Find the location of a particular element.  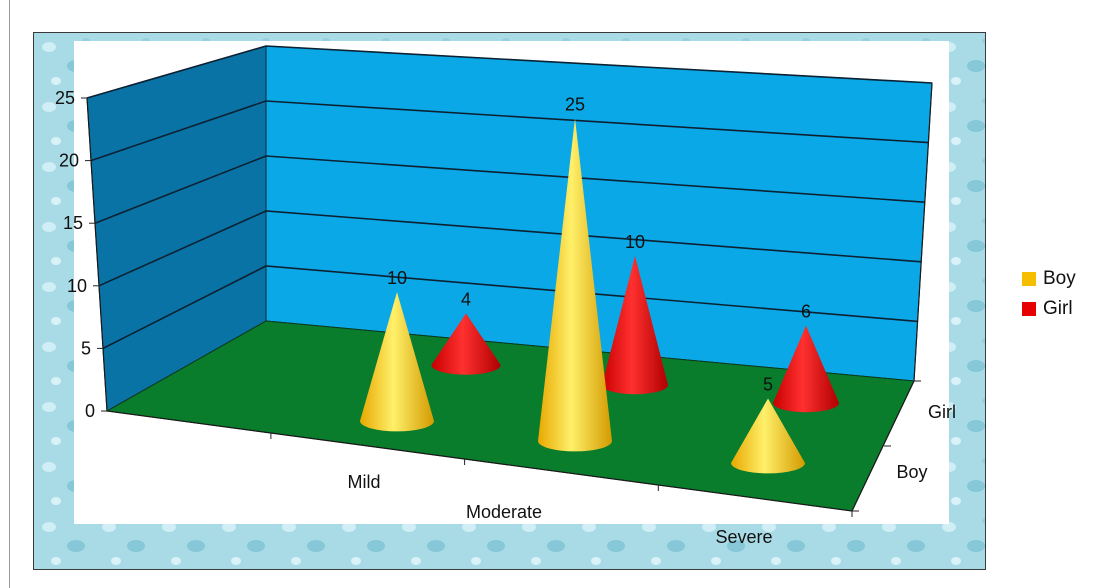

cone-boy-moderate: 25 is located at coordinates (575, 273).